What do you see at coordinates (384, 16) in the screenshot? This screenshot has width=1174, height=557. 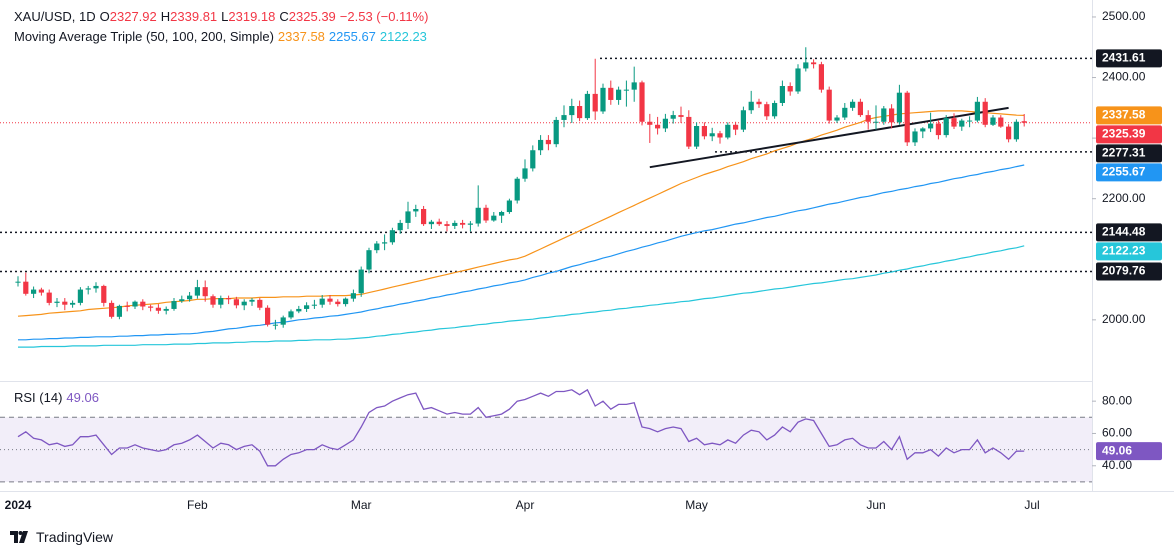 I see `change: −2.53 (−0.11%)` at bounding box center [384, 16].